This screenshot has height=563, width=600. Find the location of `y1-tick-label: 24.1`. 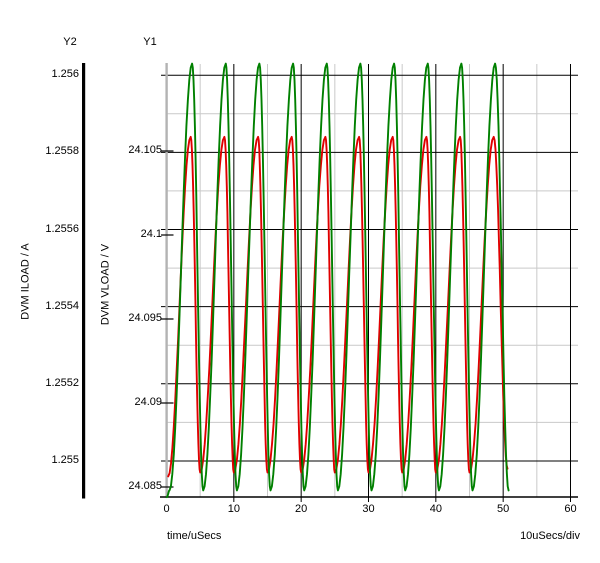

y1-tick-label: 24.1 is located at coordinates (151, 234).